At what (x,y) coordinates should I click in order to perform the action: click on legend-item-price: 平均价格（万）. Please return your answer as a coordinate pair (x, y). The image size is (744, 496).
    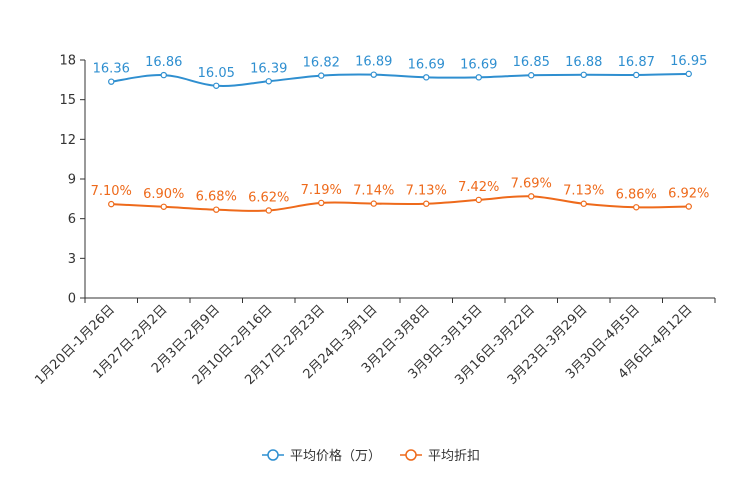
    Looking at the image, I should click on (321, 456).